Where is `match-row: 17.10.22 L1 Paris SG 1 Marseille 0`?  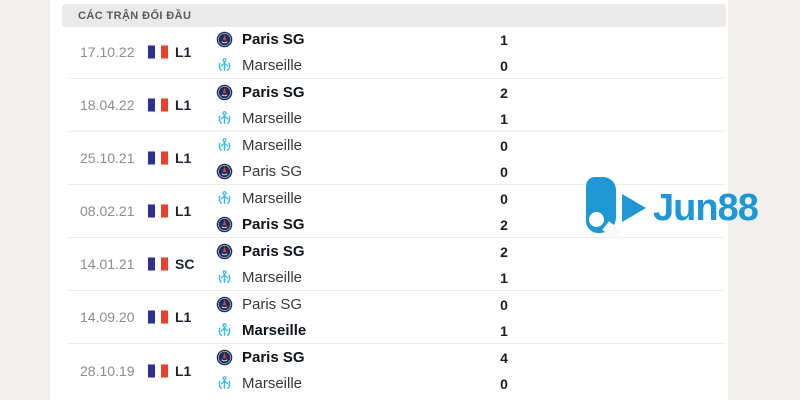 match-row: 17.10.22 L1 Paris SG 1 Marseille 0 is located at coordinates (397, 52).